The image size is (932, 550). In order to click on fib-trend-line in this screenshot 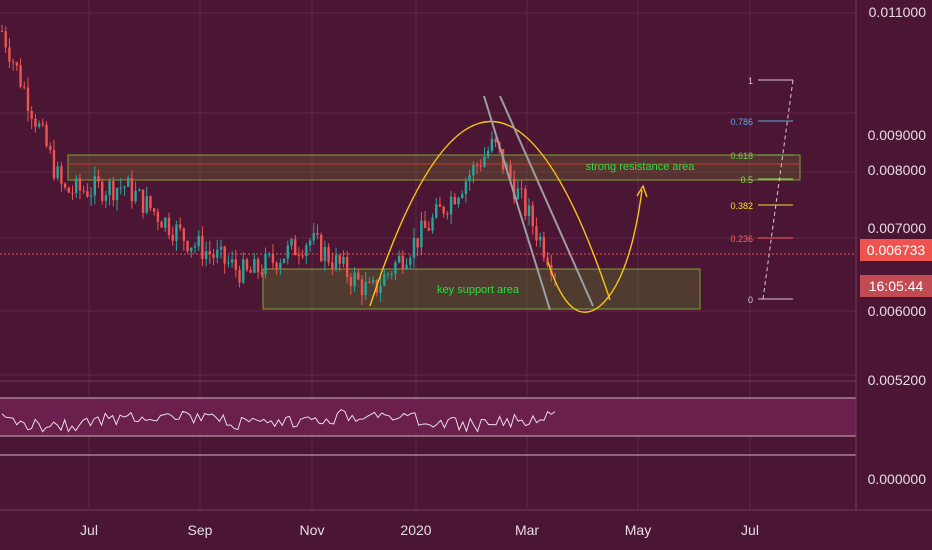, I will do `click(778, 189)`.